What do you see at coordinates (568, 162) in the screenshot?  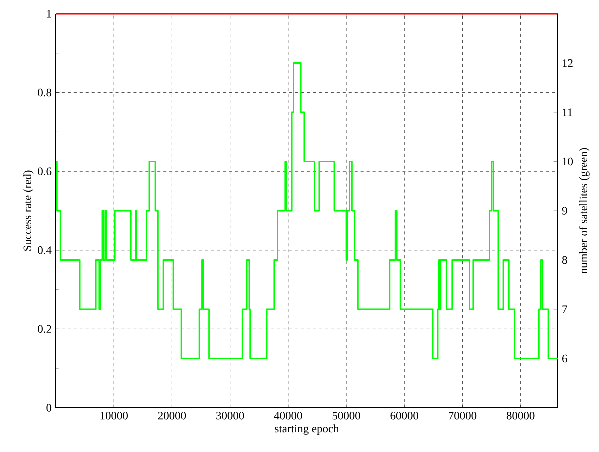 I see `y2-tick-label: 10` at bounding box center [568, 162].